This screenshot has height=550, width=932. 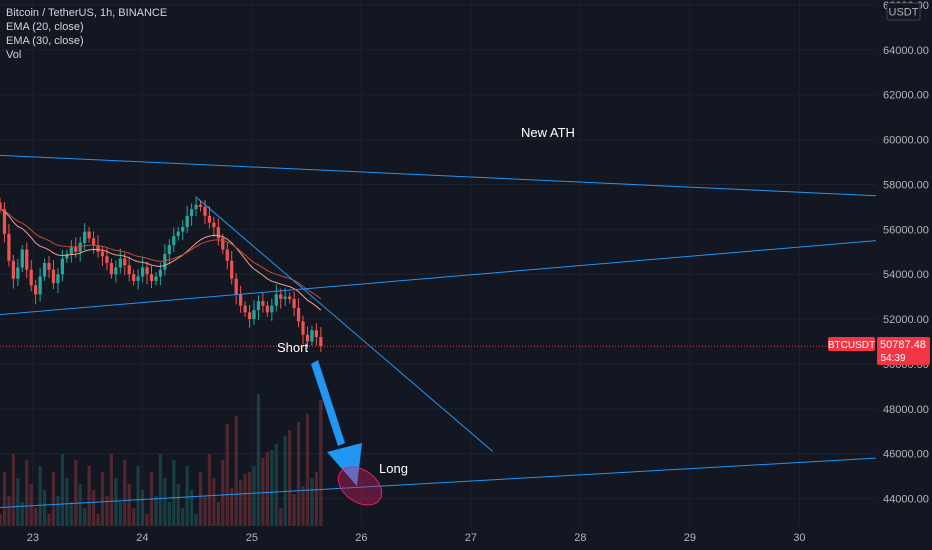 What do you see at coordinates (906, 455) in the screenshot?
I see `y-tick-label: 46000.00` at bounding box center [906, 455].